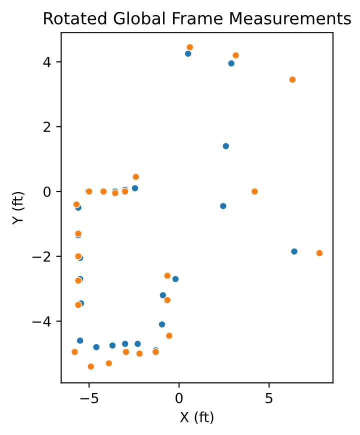  I want to click on y-tick-label: 2, so click(47, 127).